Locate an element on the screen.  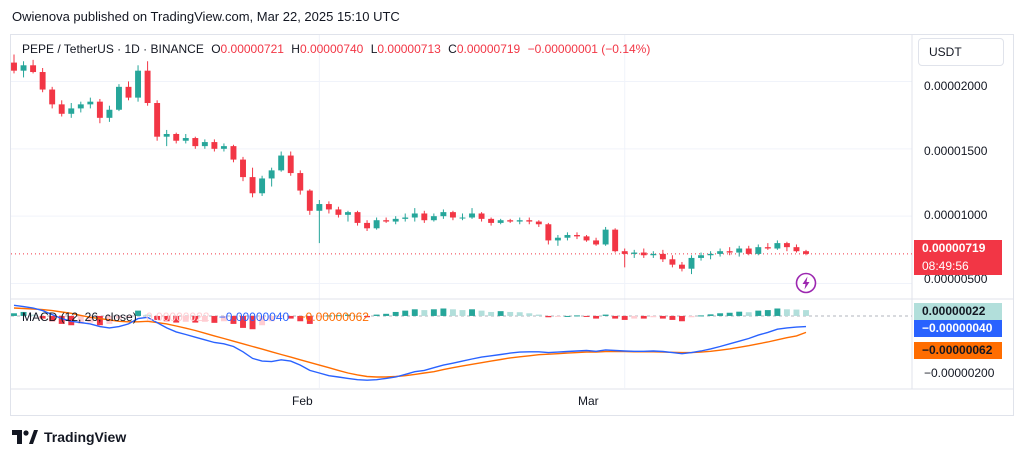
high-label: H is located at coordinates (295, 49).